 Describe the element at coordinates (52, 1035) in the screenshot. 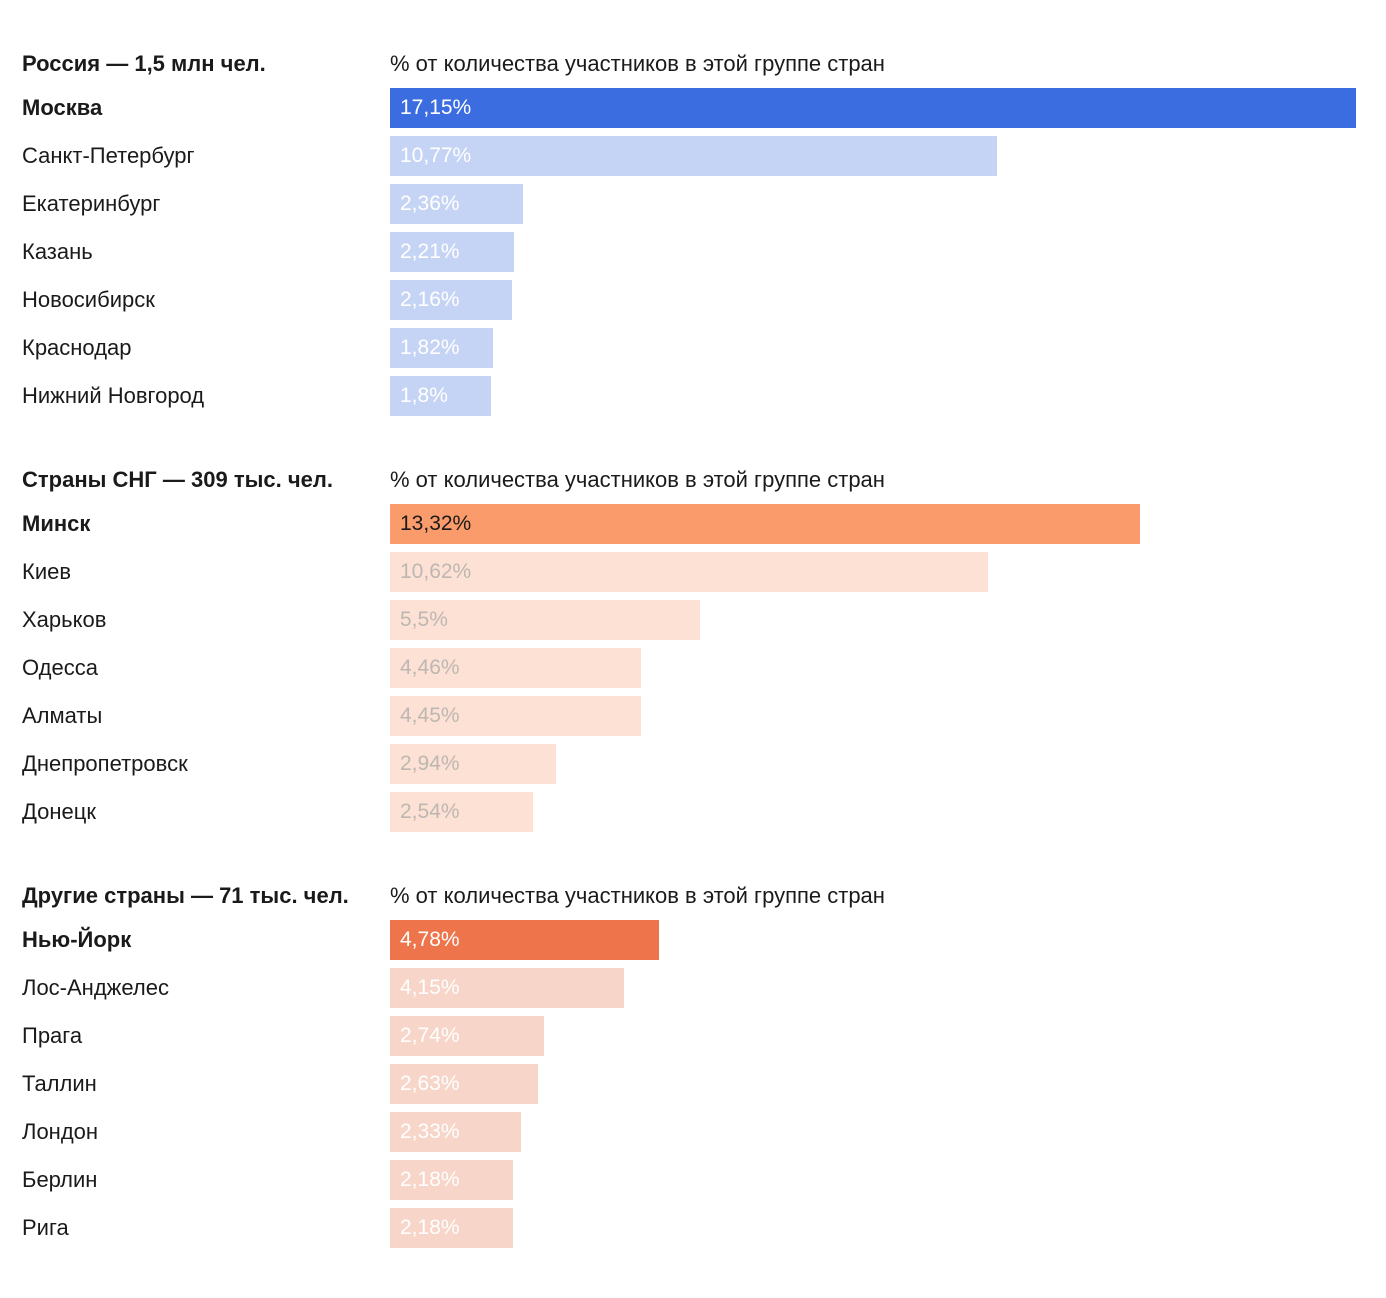

I see `category-label: Прага` at that location.